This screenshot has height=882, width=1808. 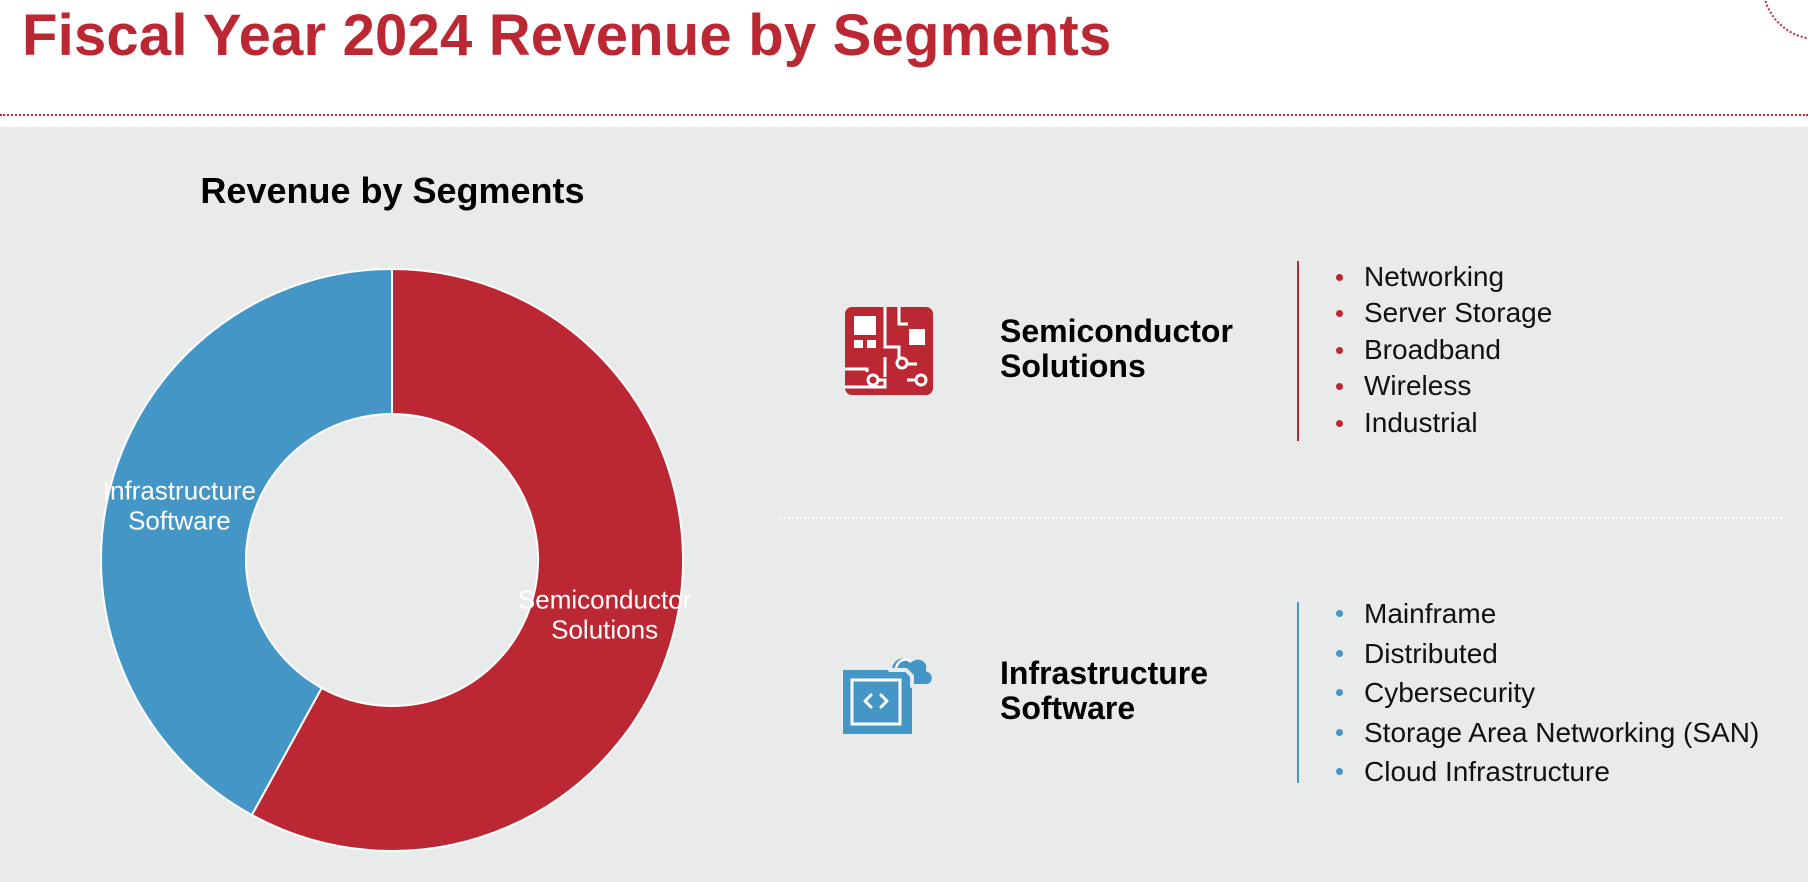 I want to click on list-item: Cybersecurity, so click(x=1544, y=693).